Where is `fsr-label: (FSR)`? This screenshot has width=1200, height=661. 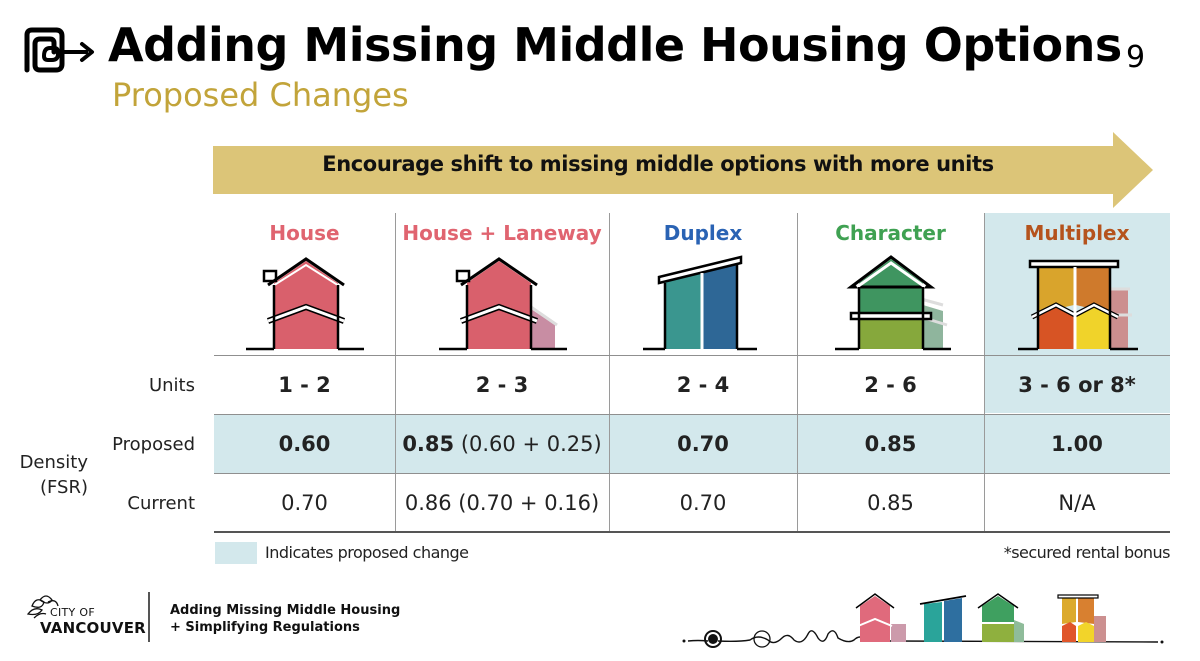 fsr-label: (FSR) is located at coordinates (63, 487).